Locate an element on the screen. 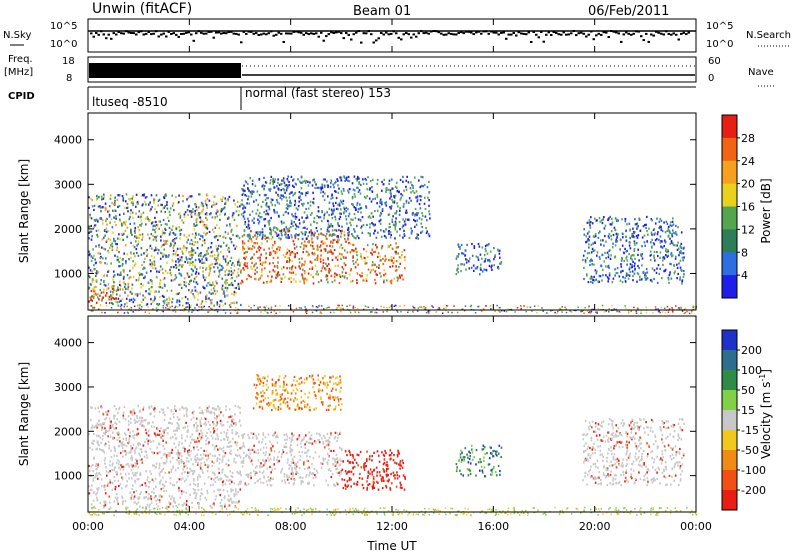  nsky-tick-top-right: 10^5 is located at coordinates (719, 26).